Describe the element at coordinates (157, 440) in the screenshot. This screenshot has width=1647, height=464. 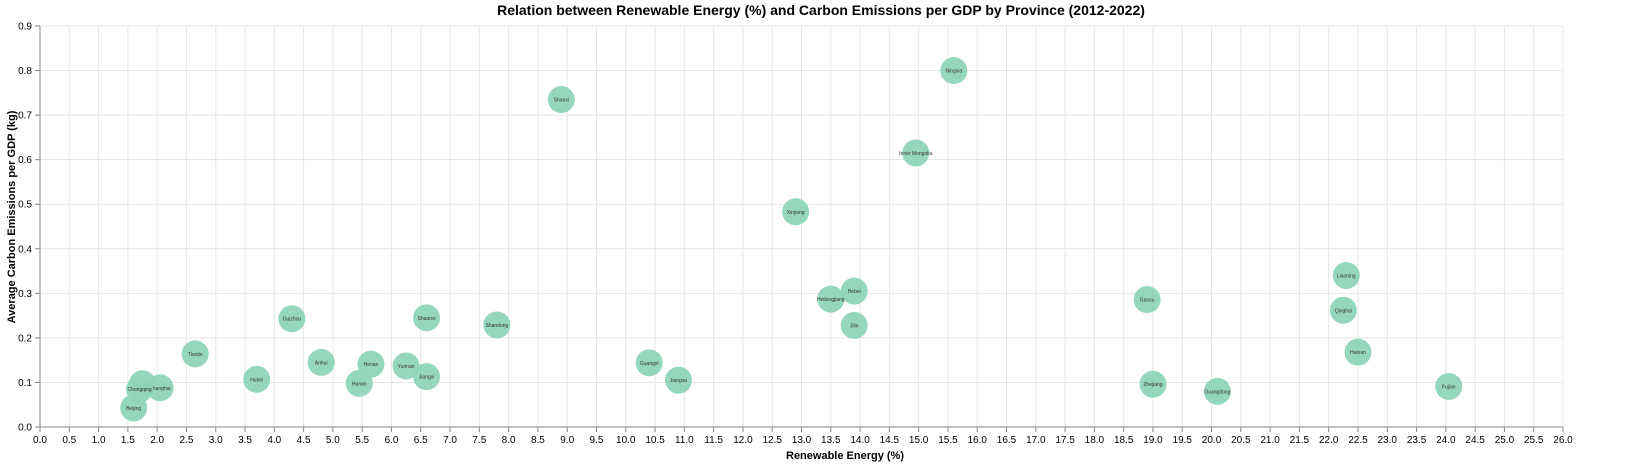
I see `x-tick-label: 2.0` at that location.